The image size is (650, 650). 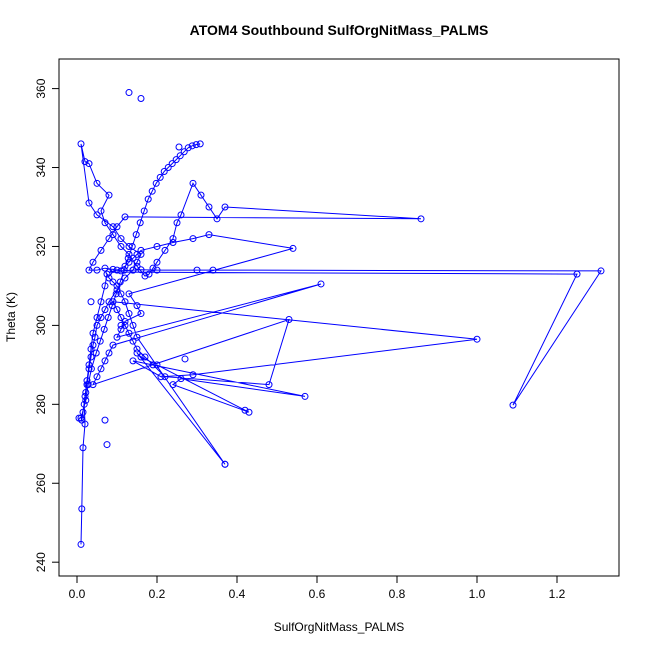 What do you see at coordinates (41, 404) in the screenshot?
I see `y-tick-label: 280` at bounding box center [41, 404].